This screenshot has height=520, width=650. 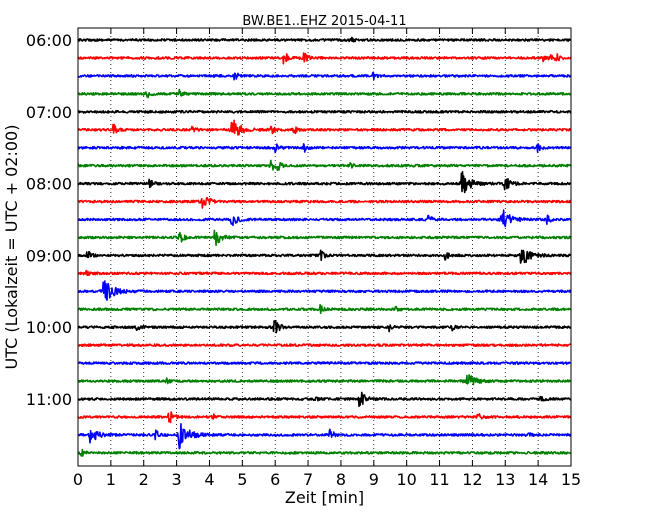 What do you see at coordinates (472, 479) in the screenshot?
I see `x-tick-label: 12` at bounding box center [472, 479].